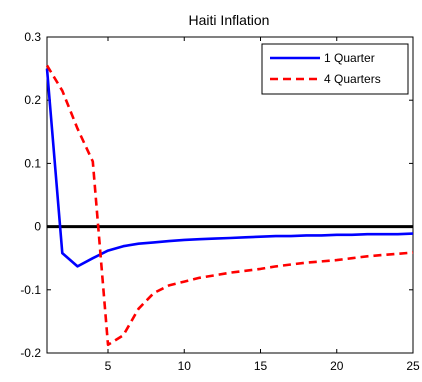  What do you see at coordinates (185, 366) in the screenshot?
I see `x-tick-label: 10` at bounding box center [185, 366].